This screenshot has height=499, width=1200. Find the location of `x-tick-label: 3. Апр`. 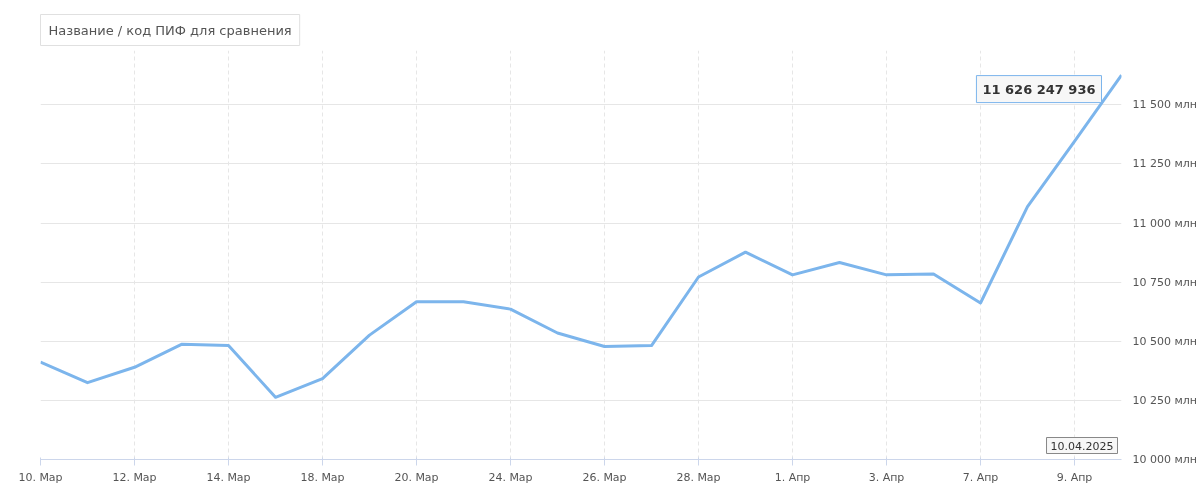

x-tick-label: 3. Апр is located at coordinates (886, 477).